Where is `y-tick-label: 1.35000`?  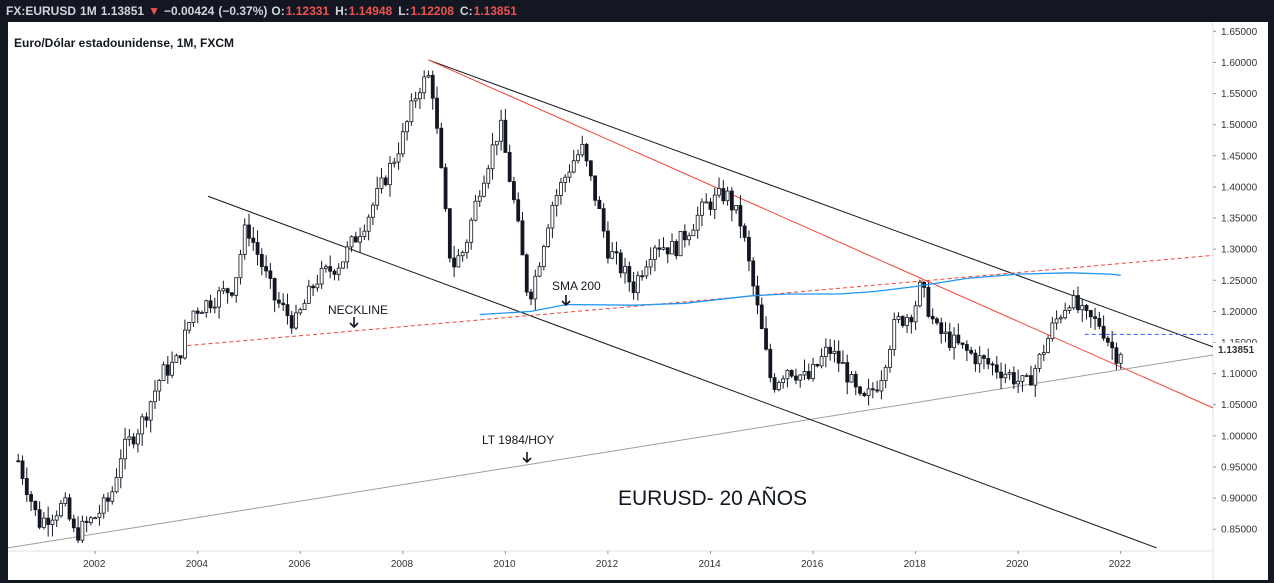
y-tick-label: 1.35000 is located at coordinates (1239, 219).